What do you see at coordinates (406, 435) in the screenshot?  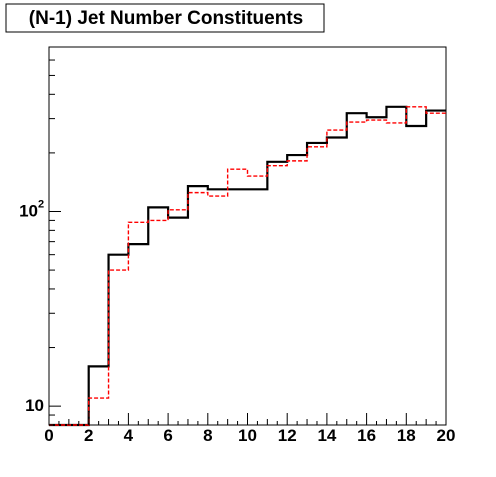 I see `x-tick-label: 18` at bounding box center [406, 435].